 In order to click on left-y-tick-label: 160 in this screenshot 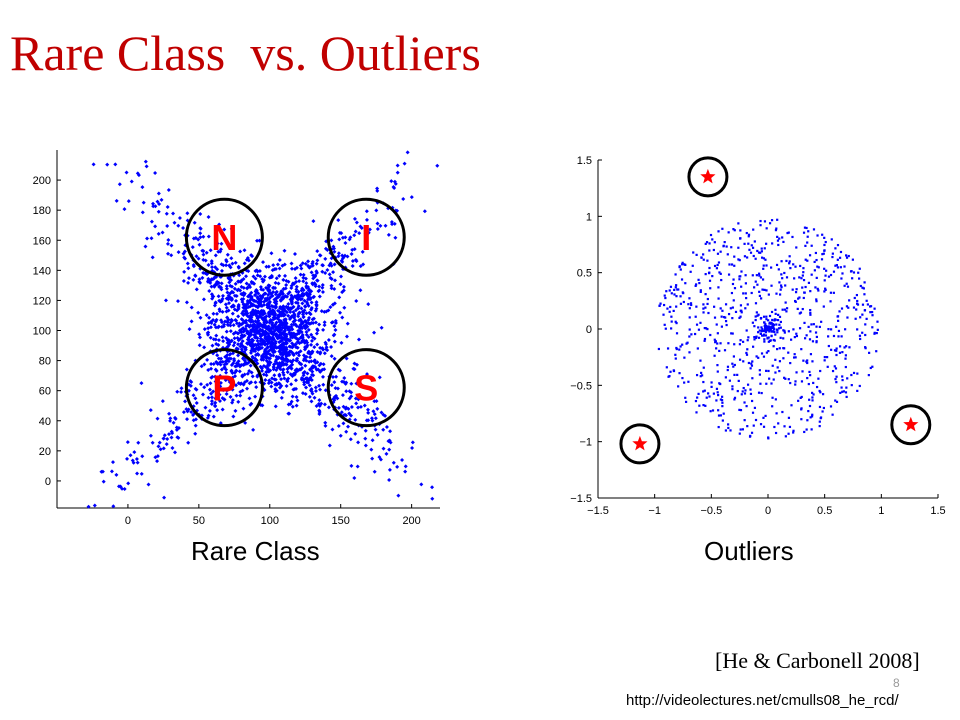, I will do `click(42, 241)`.